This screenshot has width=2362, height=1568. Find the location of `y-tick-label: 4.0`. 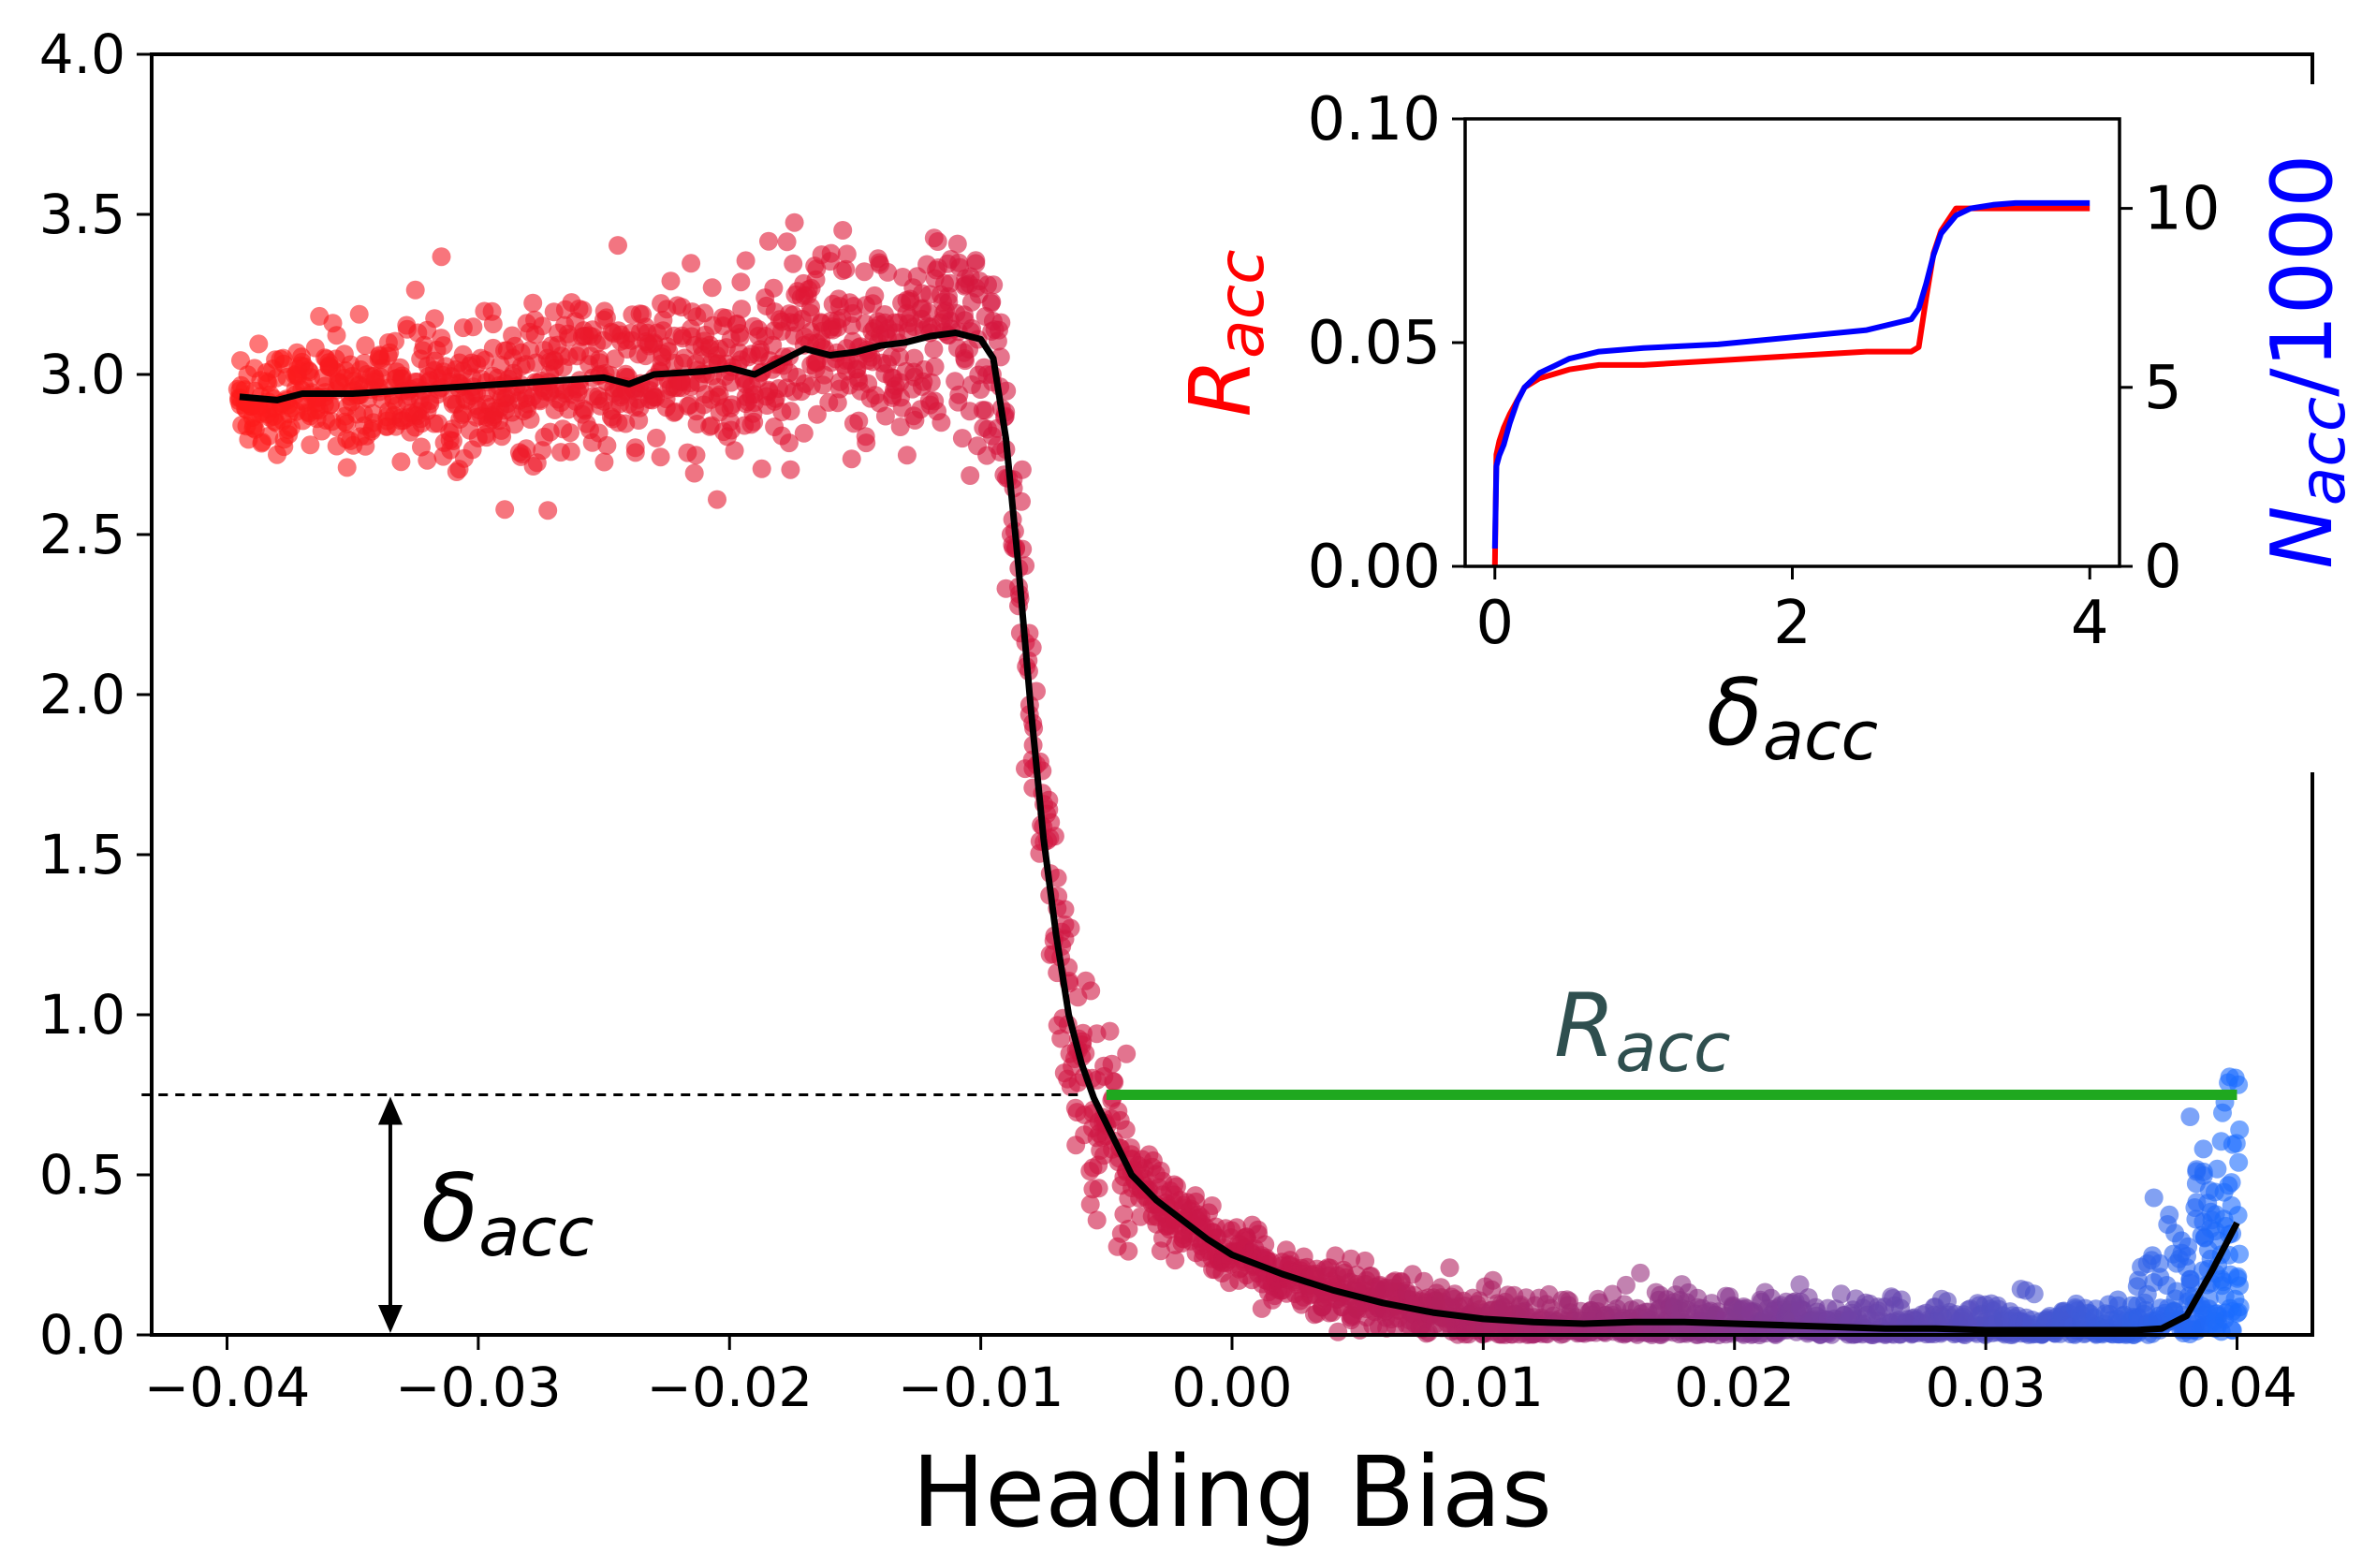

y-tick-label: 4.0 is located at coordinates (82, 54).